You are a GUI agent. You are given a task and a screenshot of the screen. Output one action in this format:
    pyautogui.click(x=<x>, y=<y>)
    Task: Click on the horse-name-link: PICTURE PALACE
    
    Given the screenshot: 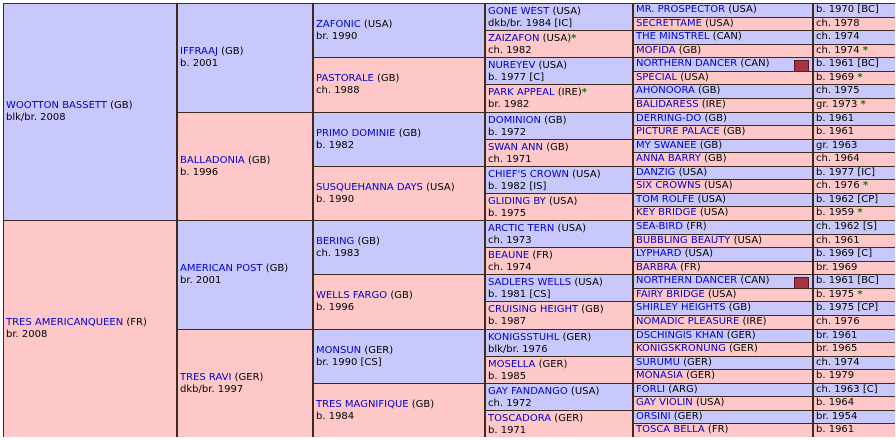 What is the action you would take?
    pyautogui.click(x=678, y=131)
    